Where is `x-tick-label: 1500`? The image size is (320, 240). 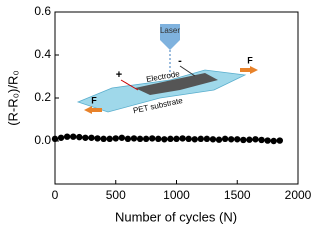
x-tick-label: 1500 is located at coordinates (237, 195).